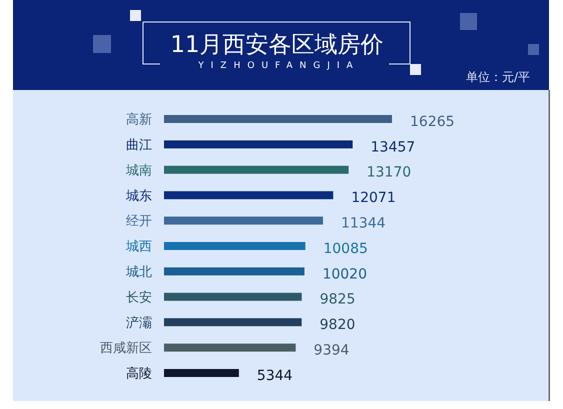  I want to click on chart-title: 11月西安各区域房价, so click(277, 45).